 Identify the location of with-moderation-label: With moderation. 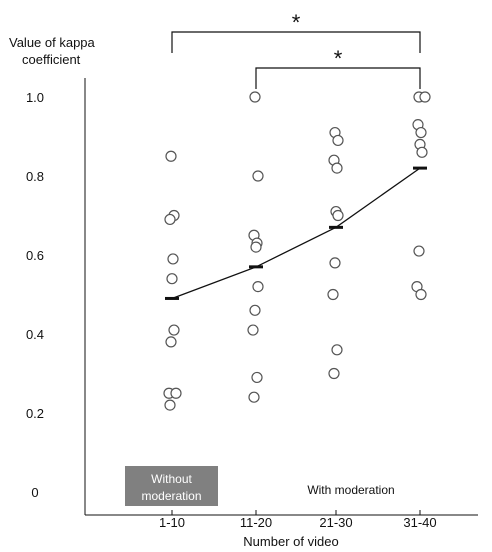
(350, 490).